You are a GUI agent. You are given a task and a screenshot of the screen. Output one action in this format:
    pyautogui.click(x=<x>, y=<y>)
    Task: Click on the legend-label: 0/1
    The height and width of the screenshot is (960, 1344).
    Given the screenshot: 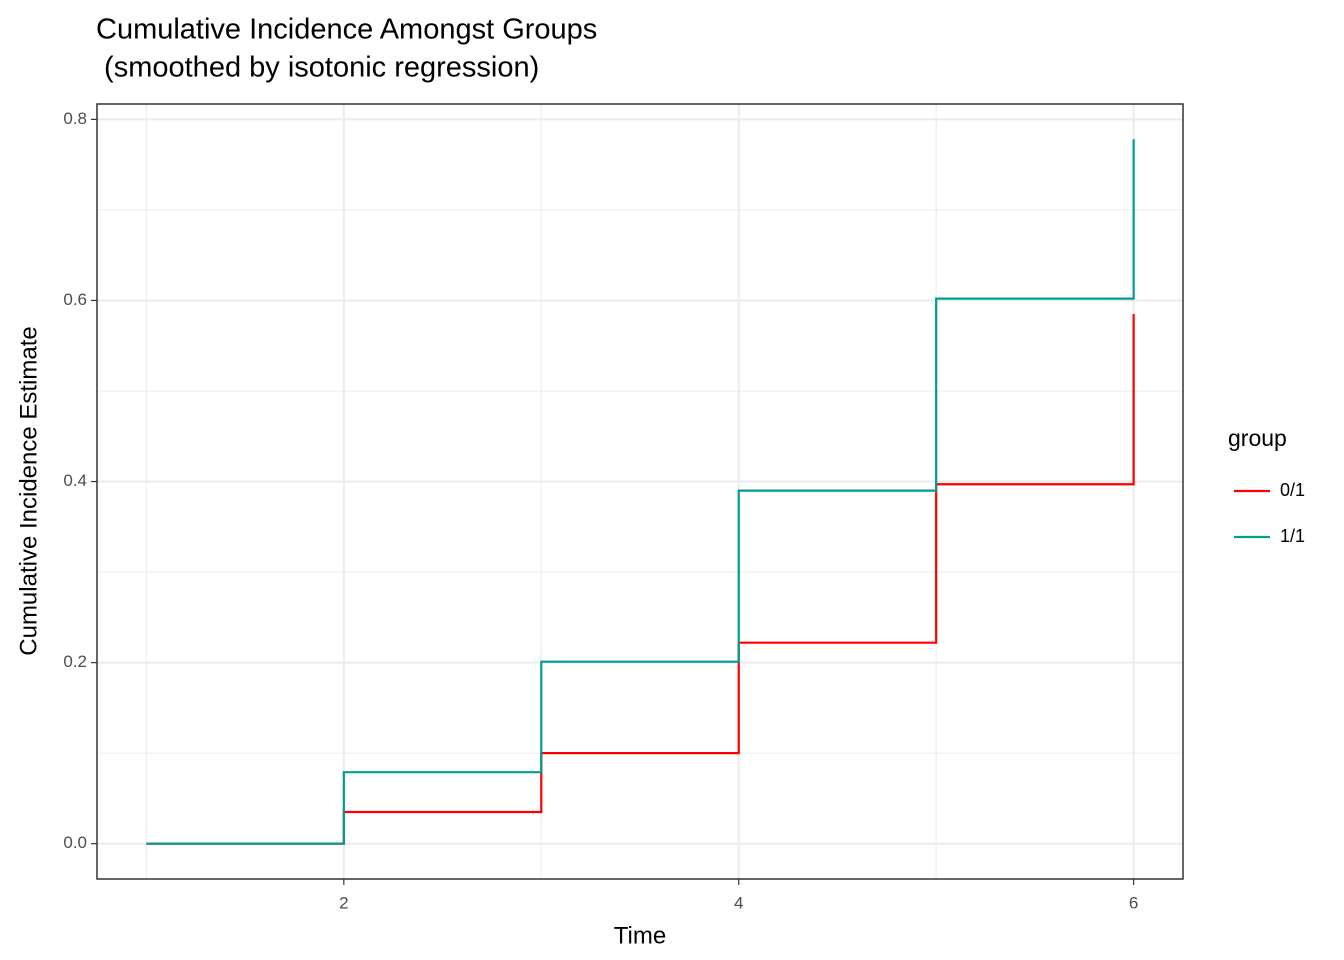 What is the action you would take?
    pyautogui.click(x=1292, y=490)
    